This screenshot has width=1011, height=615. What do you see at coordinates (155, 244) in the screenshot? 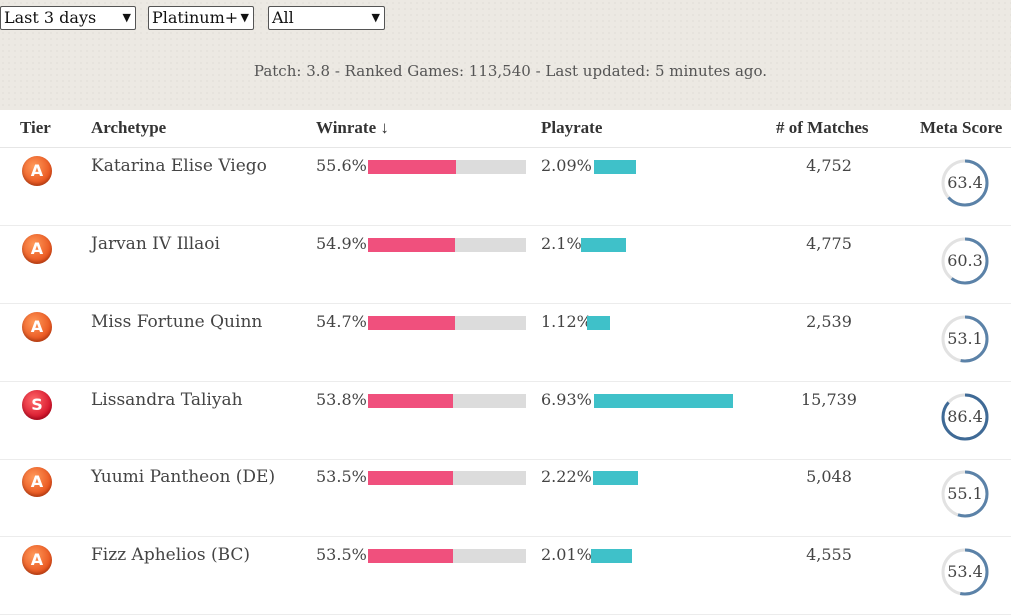
I see `archetype-name: Jarvan IV Illaoi` at bounding box center [155, 244].